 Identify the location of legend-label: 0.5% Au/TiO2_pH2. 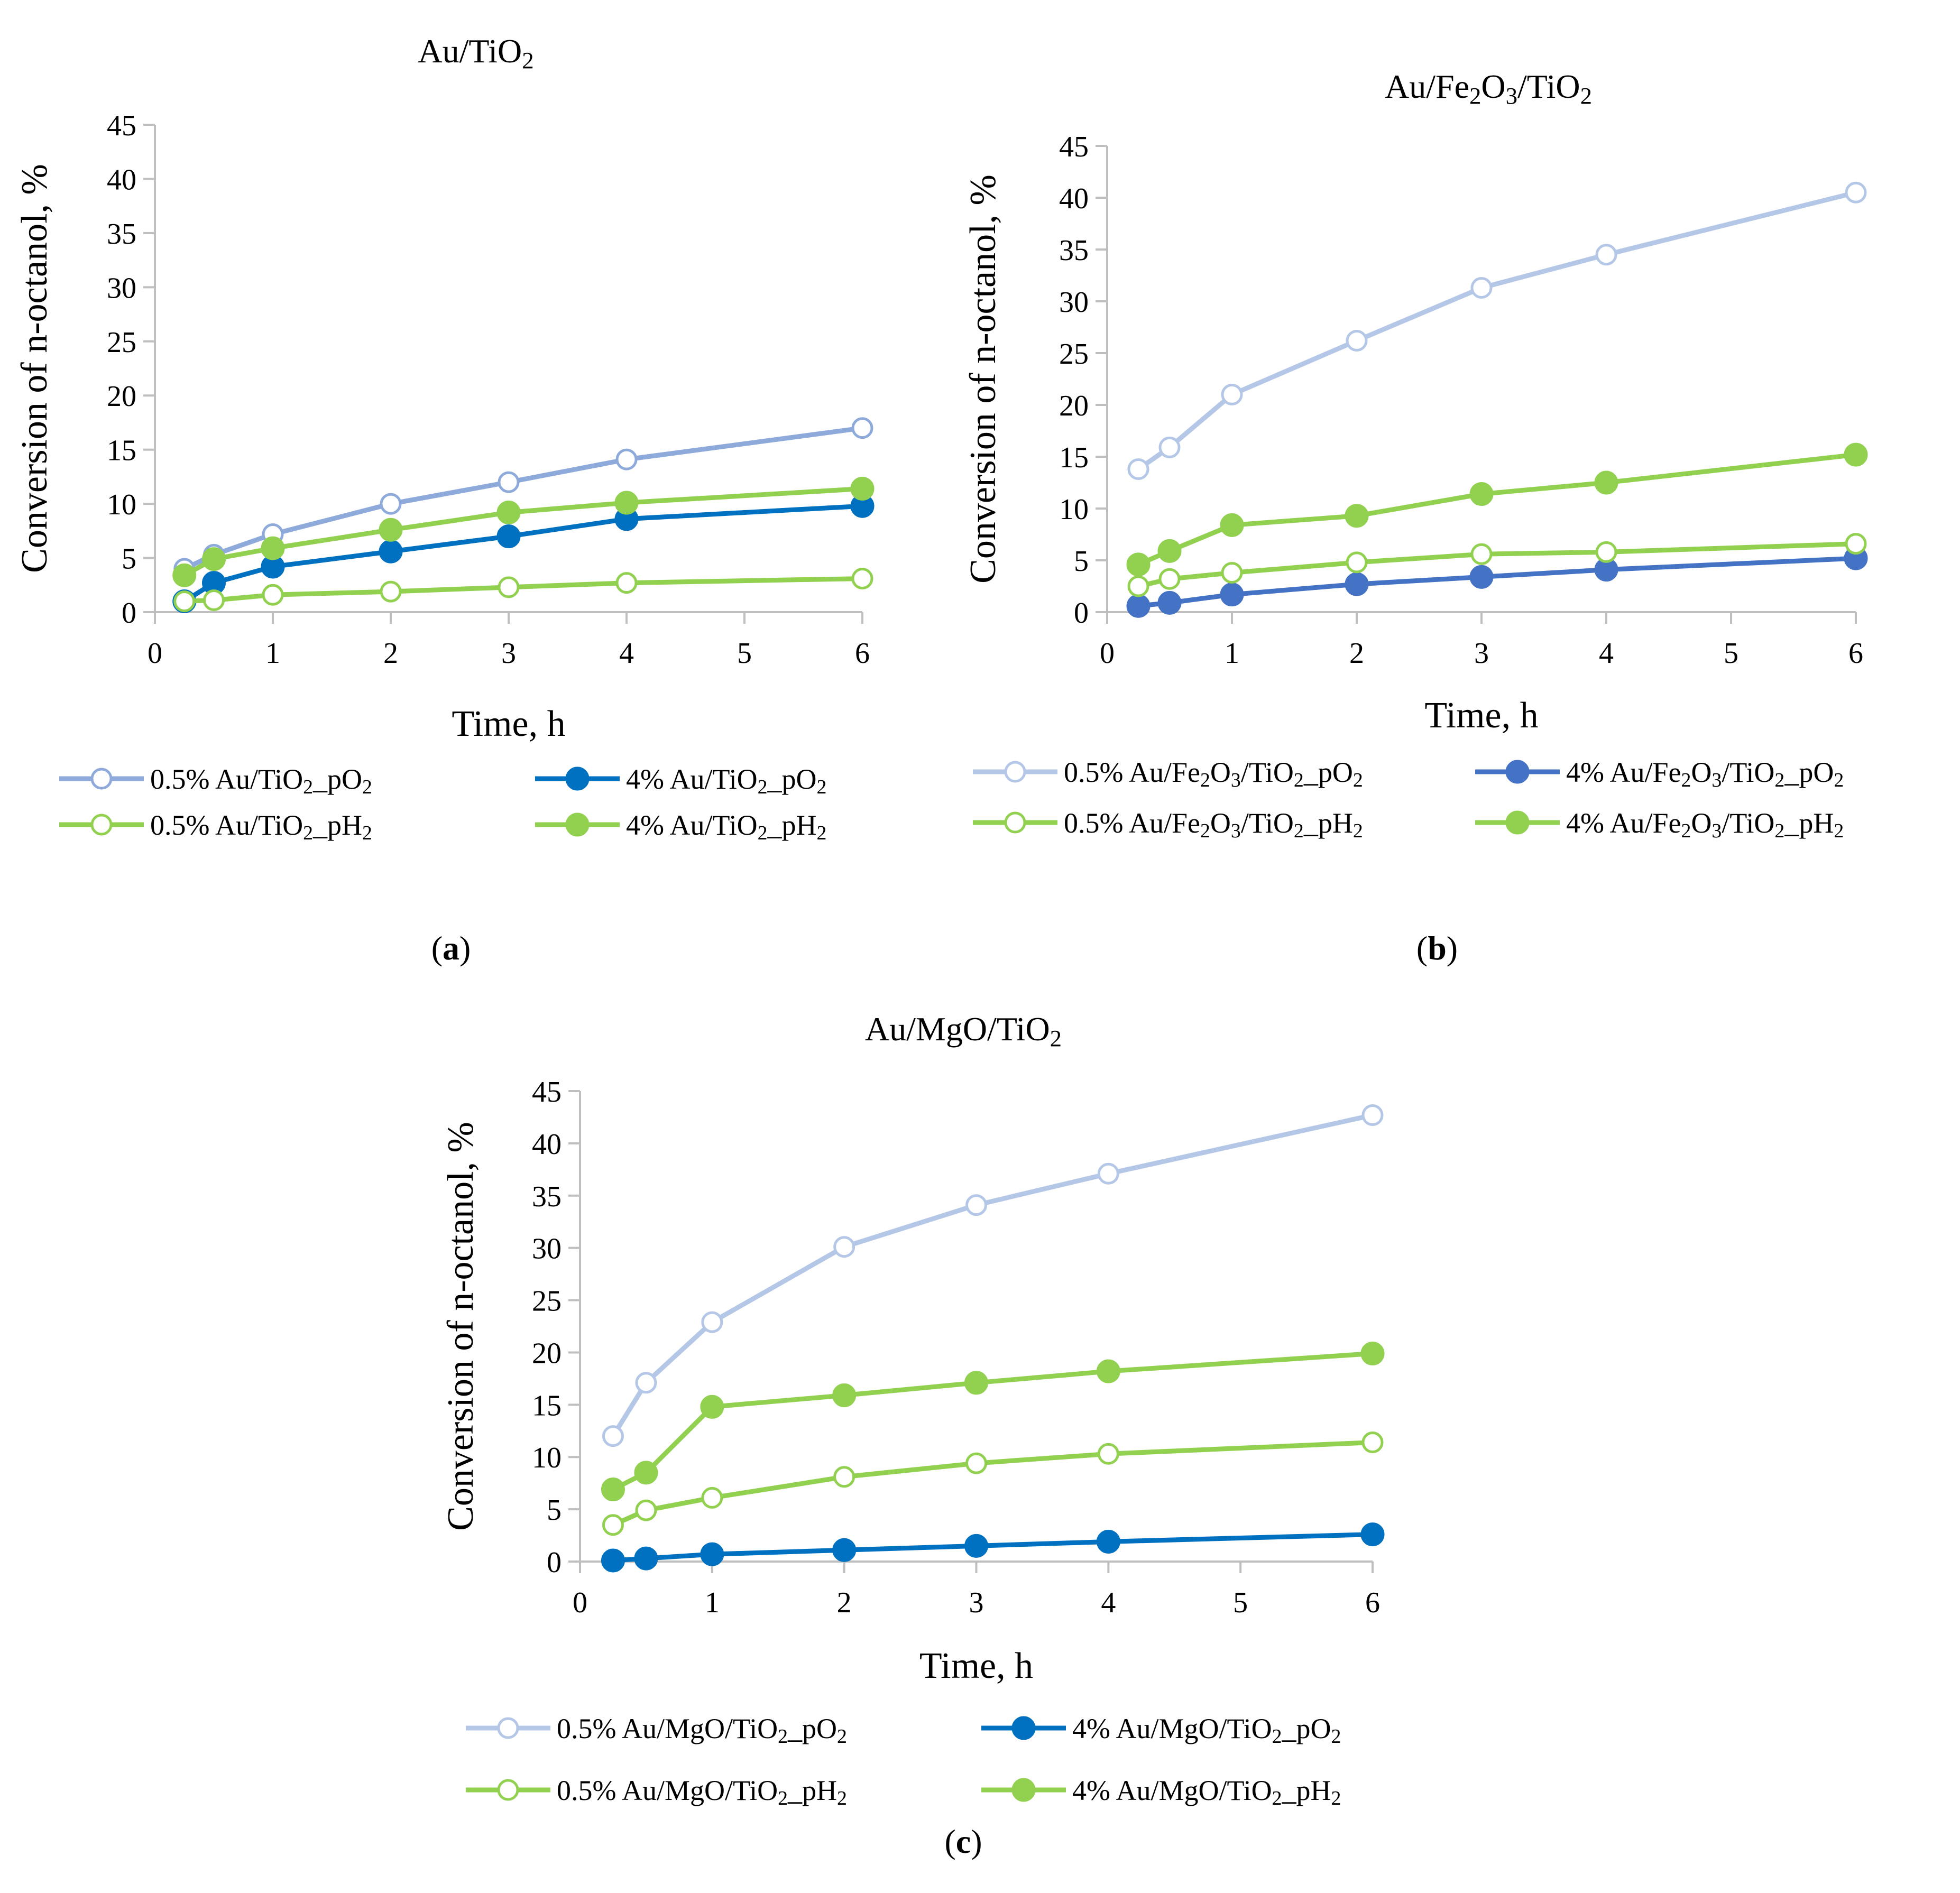
(261, 826).